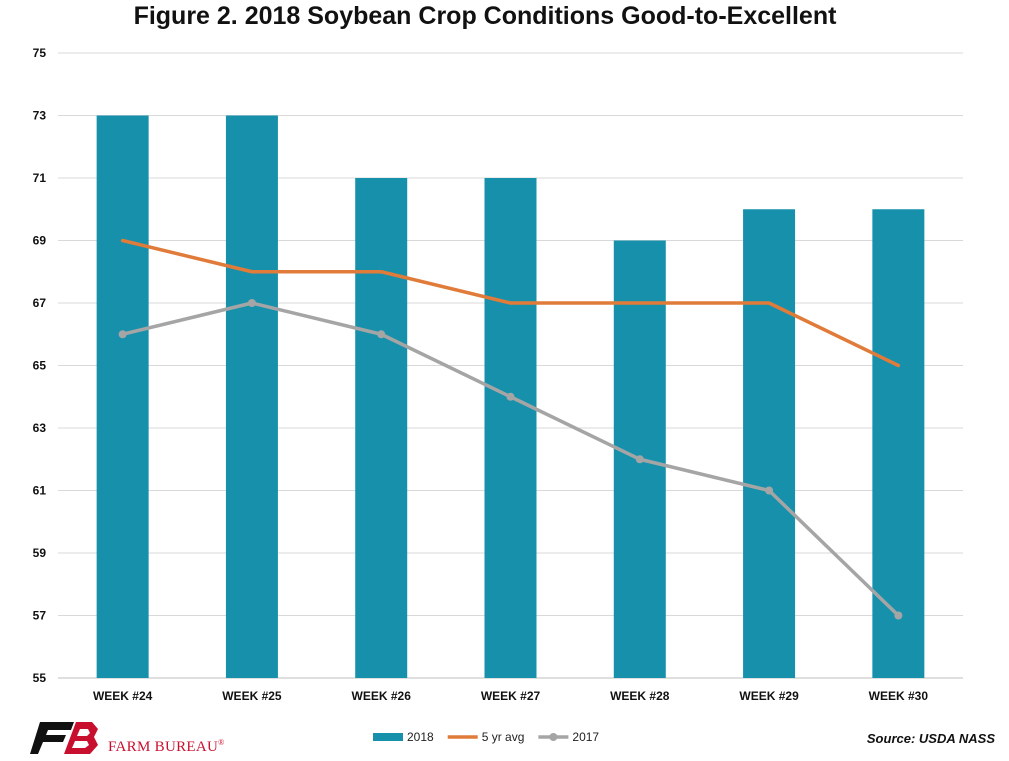 The image size is (1009, 761). I want to click on x-tick-label: WEEK #28, so click(640, 696).